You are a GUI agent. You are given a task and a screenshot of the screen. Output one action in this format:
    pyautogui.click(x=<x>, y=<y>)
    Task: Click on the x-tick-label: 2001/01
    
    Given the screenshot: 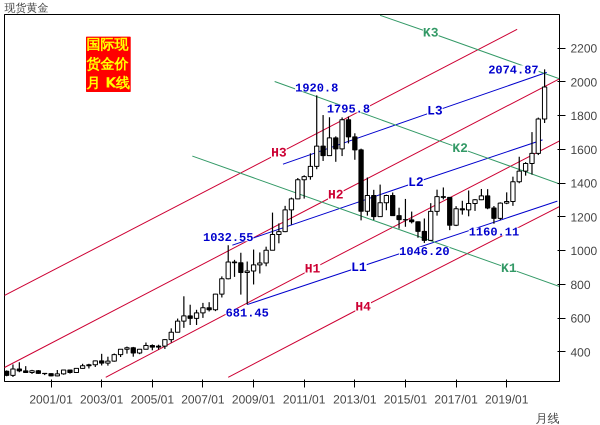 What is the action you would take?
    pyautogui.click(x=51, y=399)
    